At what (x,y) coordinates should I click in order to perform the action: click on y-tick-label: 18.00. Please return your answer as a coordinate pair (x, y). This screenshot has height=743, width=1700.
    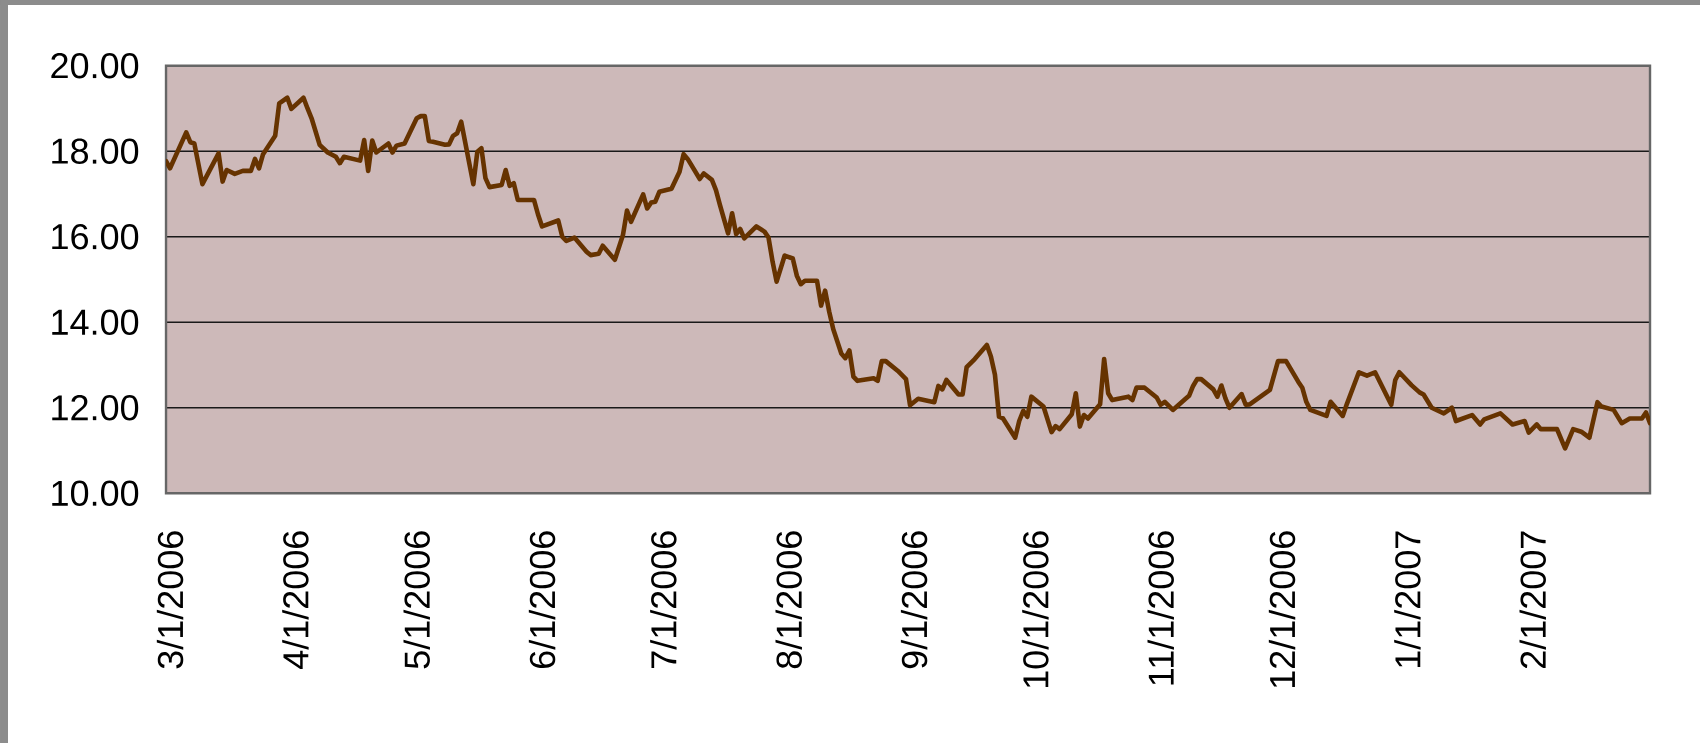
    Looking at the image, I should click on (95, 151).